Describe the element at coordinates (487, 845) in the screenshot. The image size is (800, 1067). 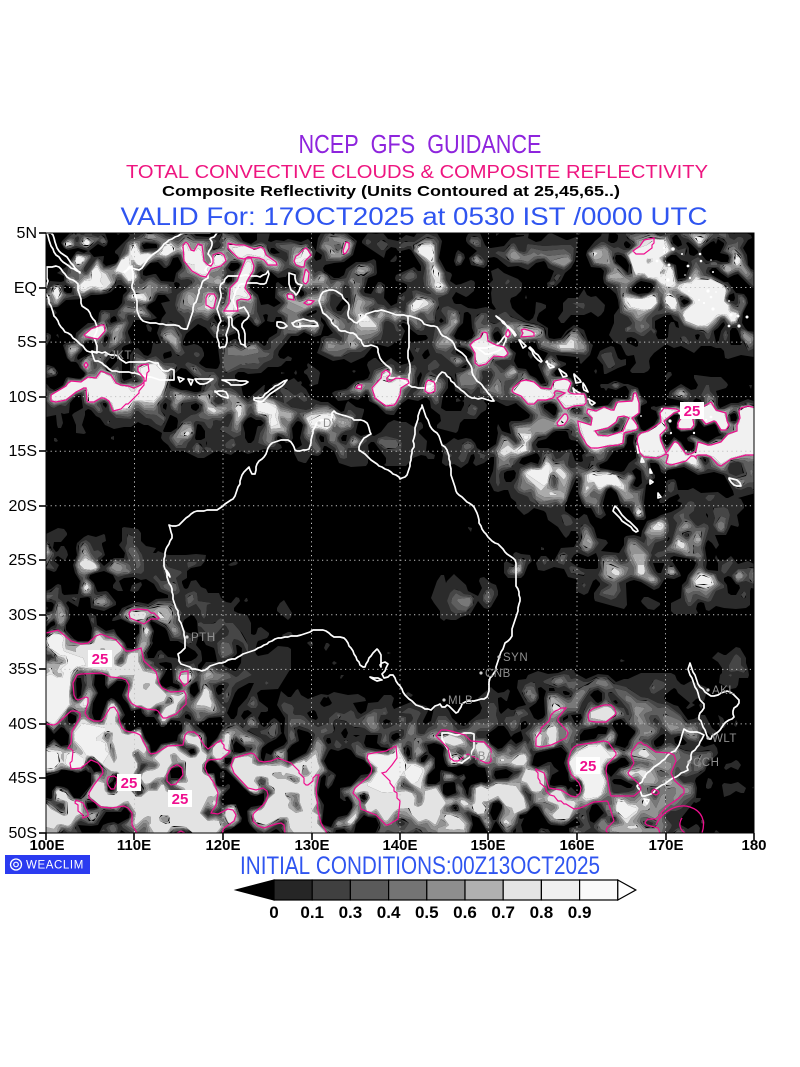
I see `svg-text: 150E` at that location.